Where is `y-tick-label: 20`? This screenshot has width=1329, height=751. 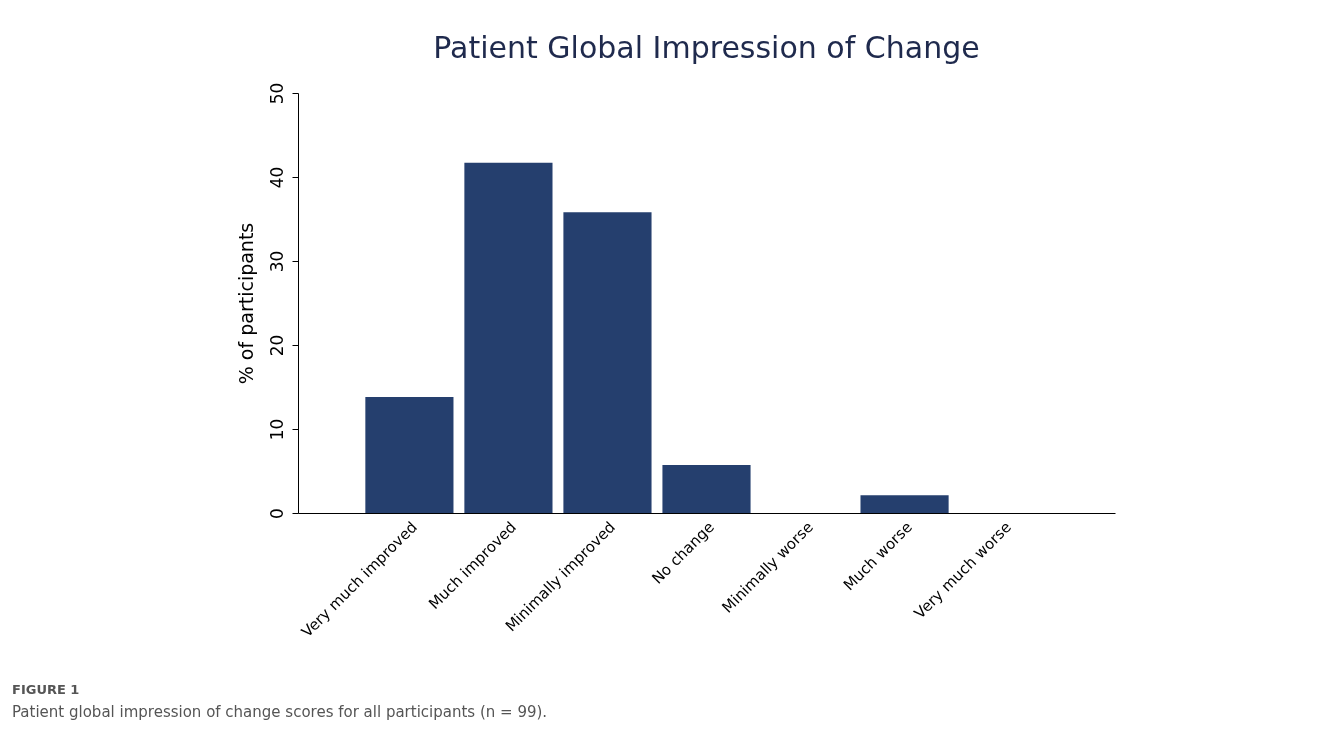
y-tick-label: 20 is located at coordinates (276, 345).